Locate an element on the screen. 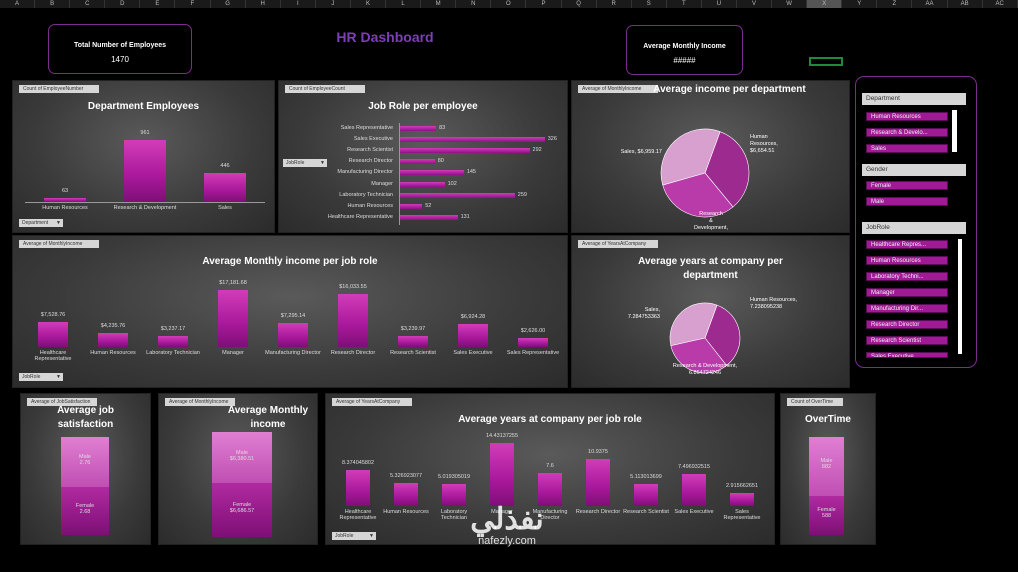  slicer-item: Male is located at coordinates (907, 201).